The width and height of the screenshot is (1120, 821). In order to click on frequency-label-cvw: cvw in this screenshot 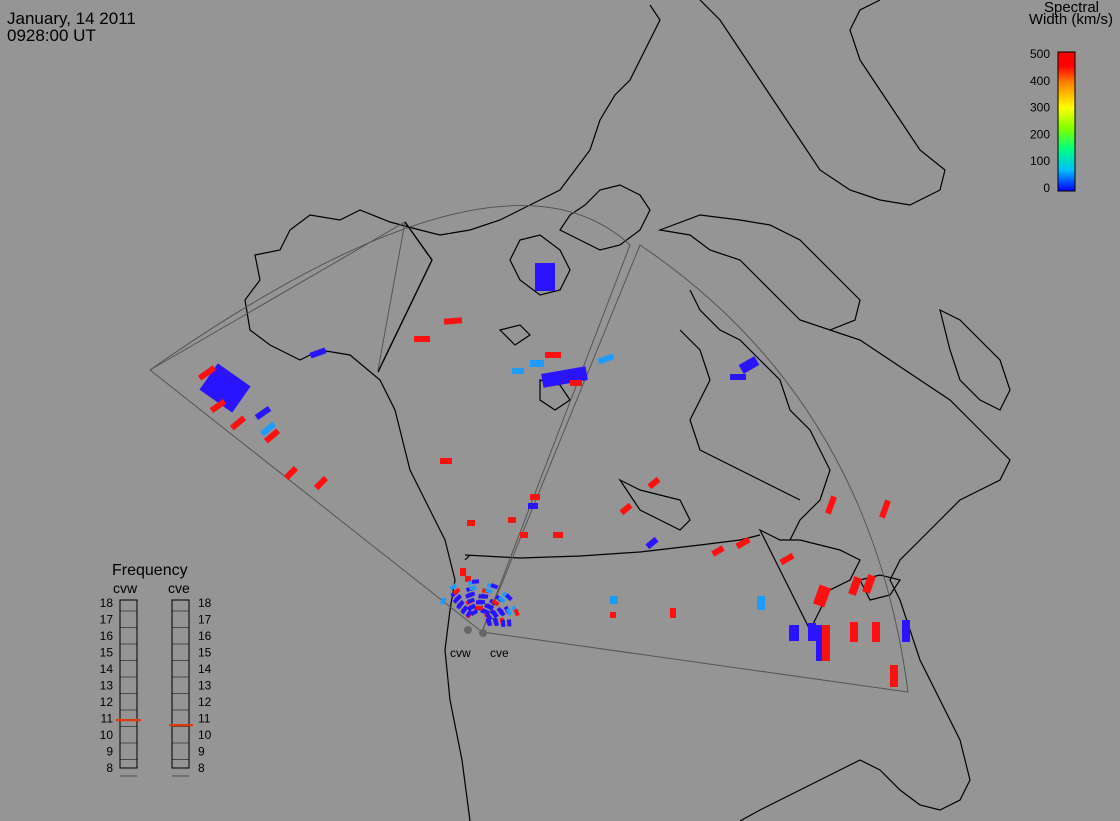, I will do `click(125, 588)`.